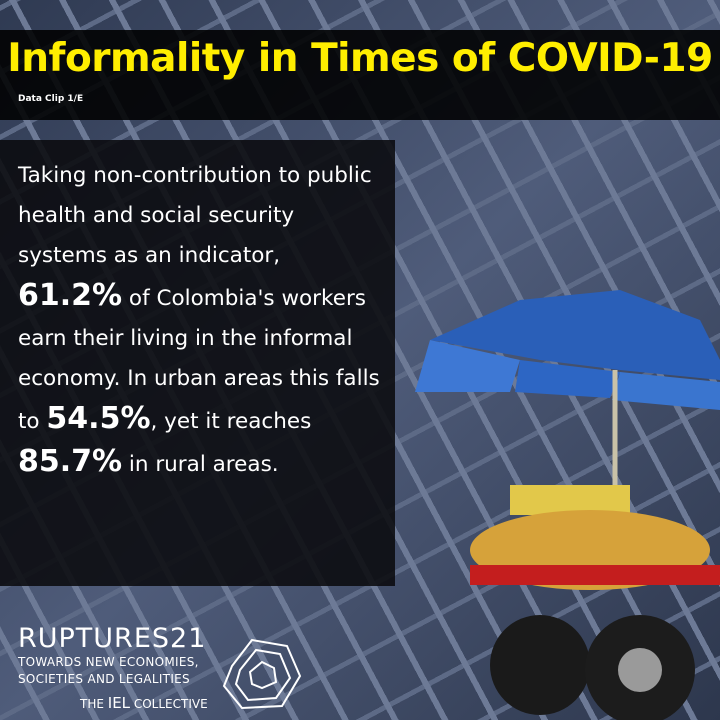 Image resolution: width=720 pixels, height=720 pixels. I want to click on collective-pre: THE, so click(92, 704).